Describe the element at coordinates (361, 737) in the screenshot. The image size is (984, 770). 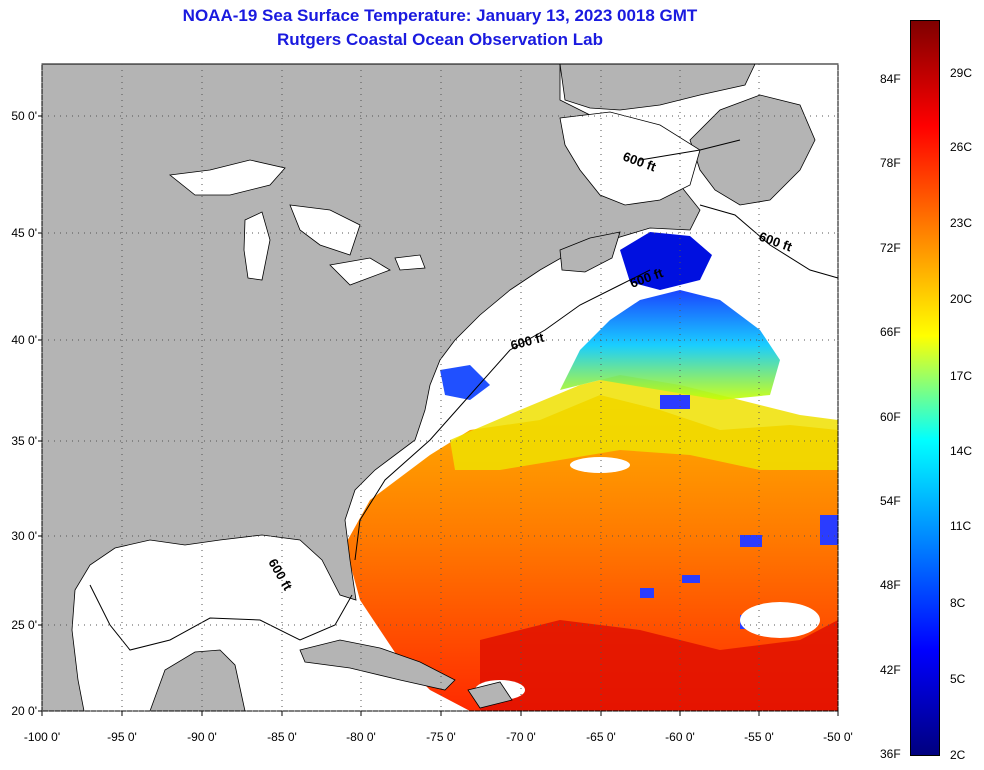
I see `lon-tick-label: -80 0'` at that location.